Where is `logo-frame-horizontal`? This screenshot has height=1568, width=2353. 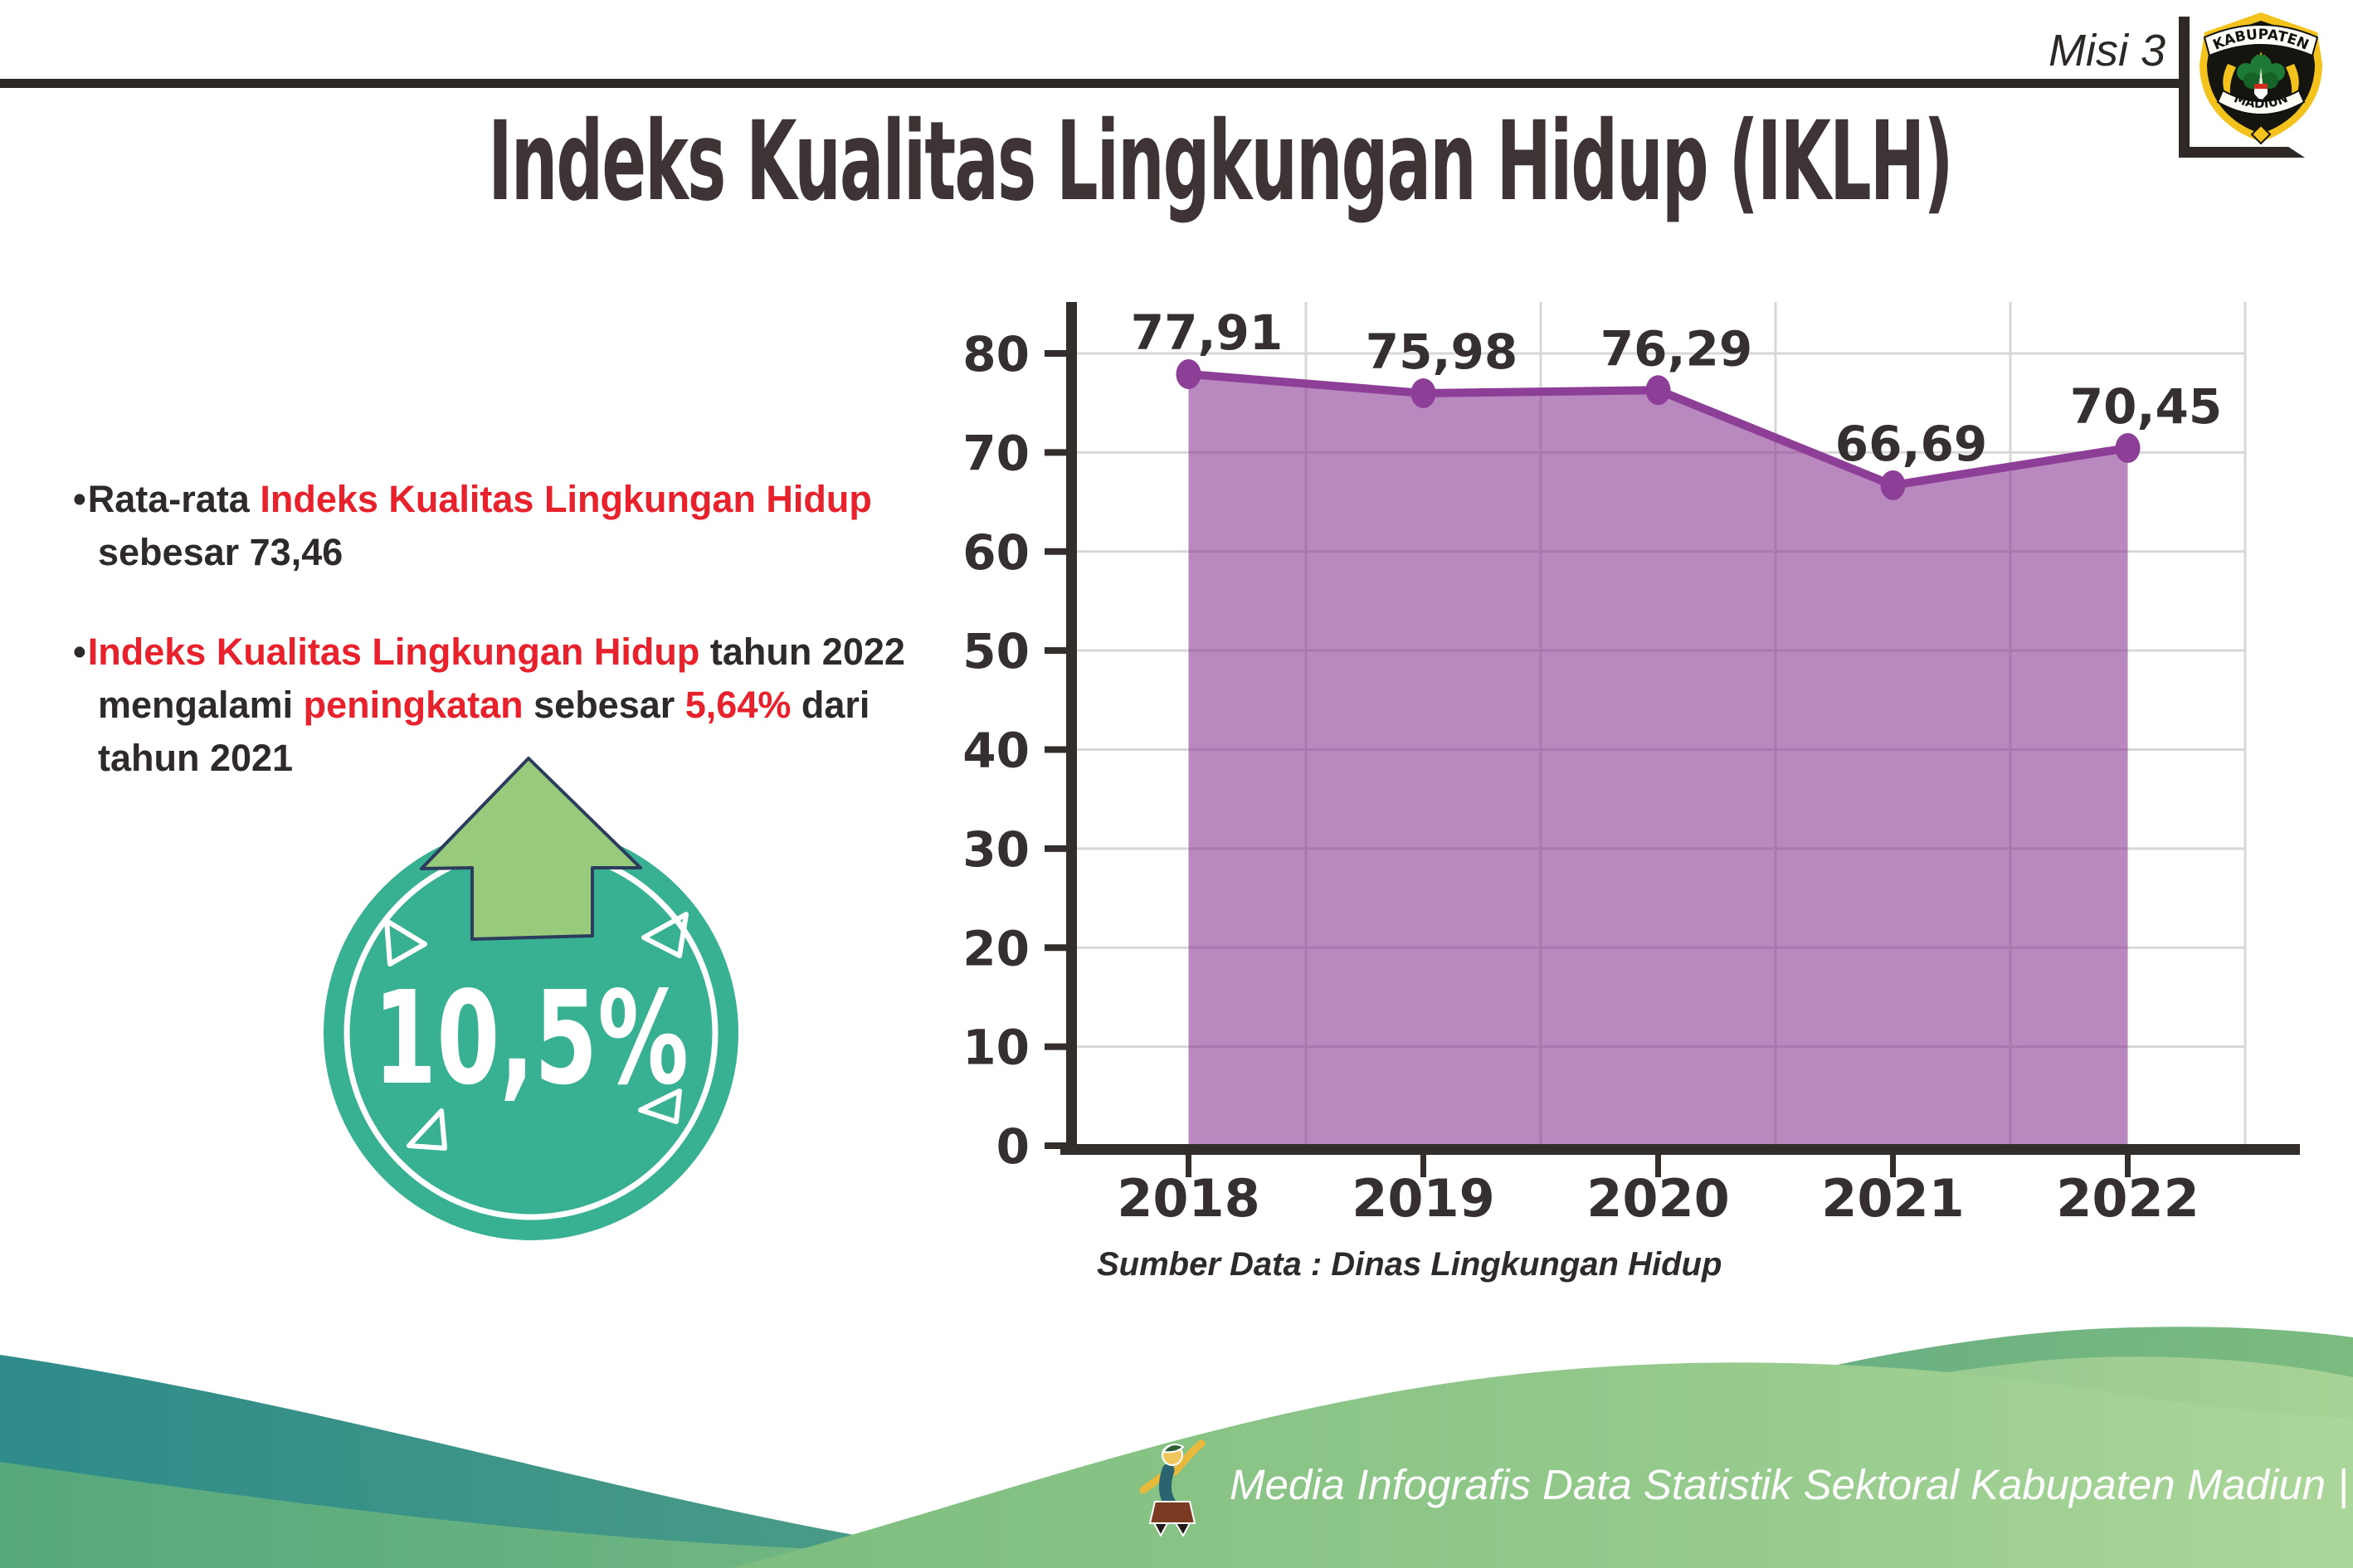 logo-frame-horizontal is located at coordinates (2242, 152).